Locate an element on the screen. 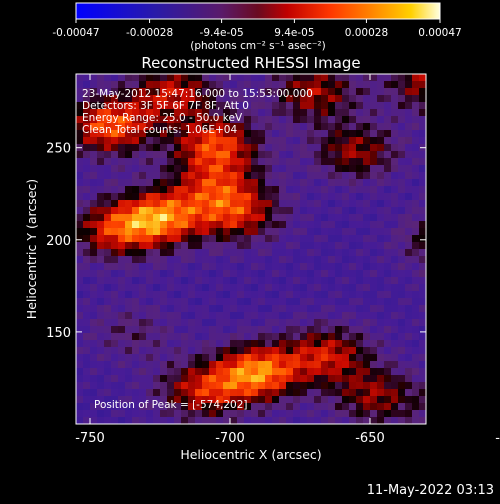 Image resolution: width=500 pixels, height=504 pixels. annotation-time-range: 23-May-2012 15:47:16.000 to 15:53:00.000 is located at coordinates (197, 94).